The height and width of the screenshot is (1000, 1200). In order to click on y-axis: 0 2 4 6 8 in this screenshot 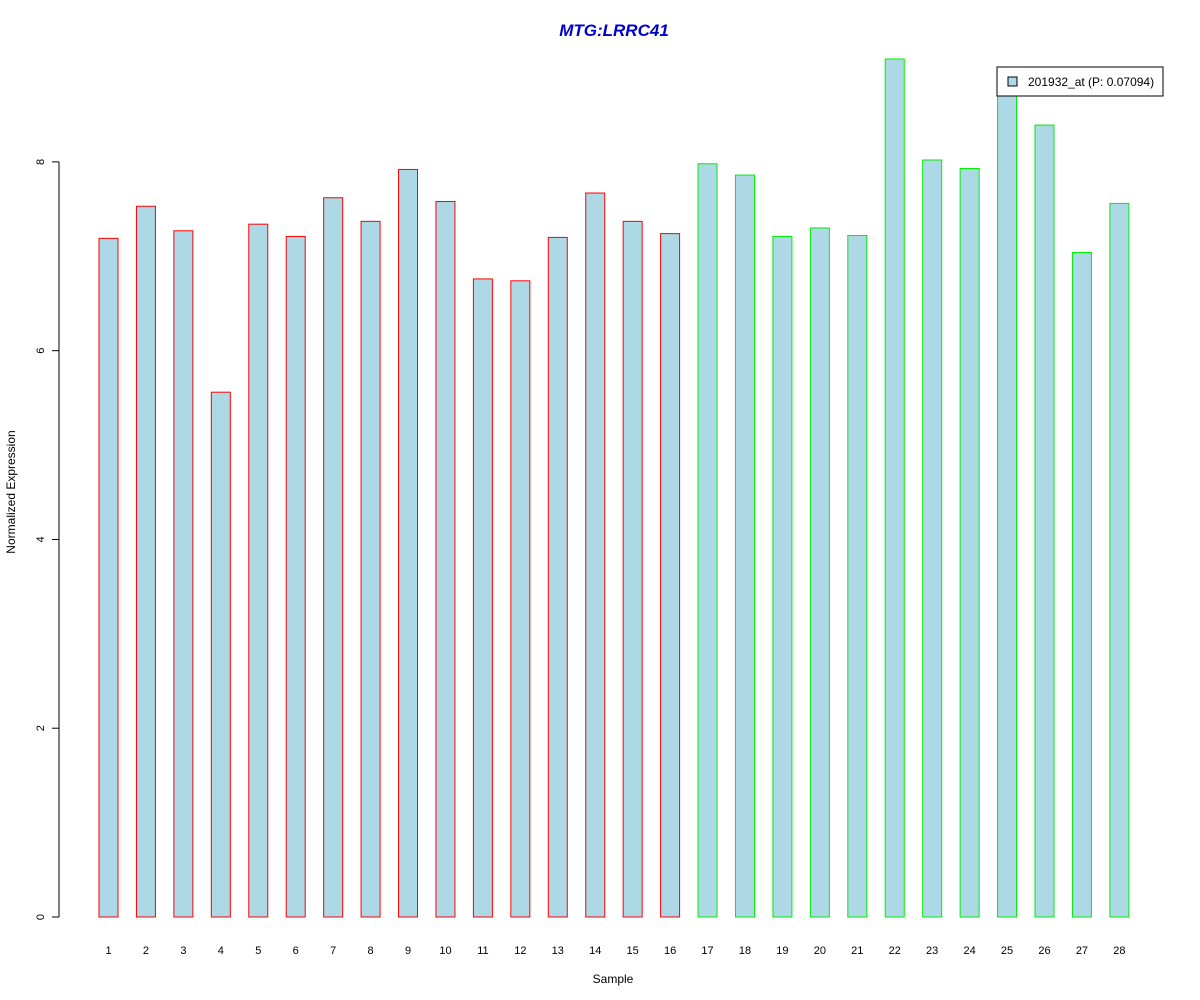, I will do `click(47, 539)`.